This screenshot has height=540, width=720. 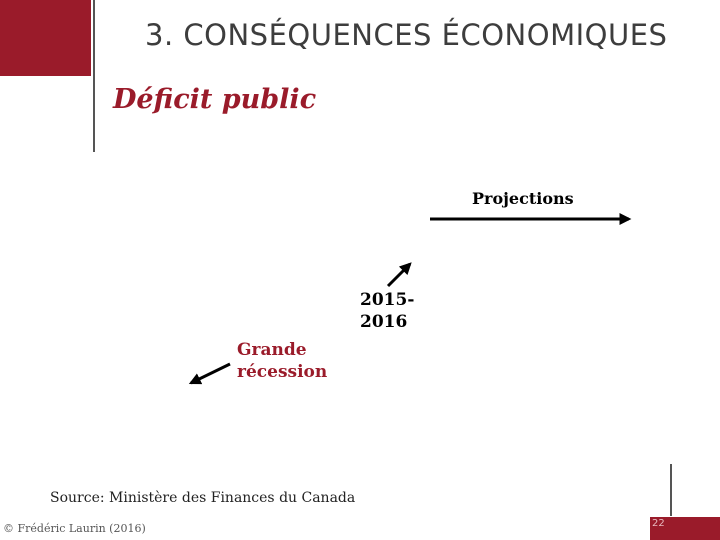 What do you see at coordinates (390, 311) in the screenshot?
I see `period-label: 2015- 2016` at bounding box center [390, 311].